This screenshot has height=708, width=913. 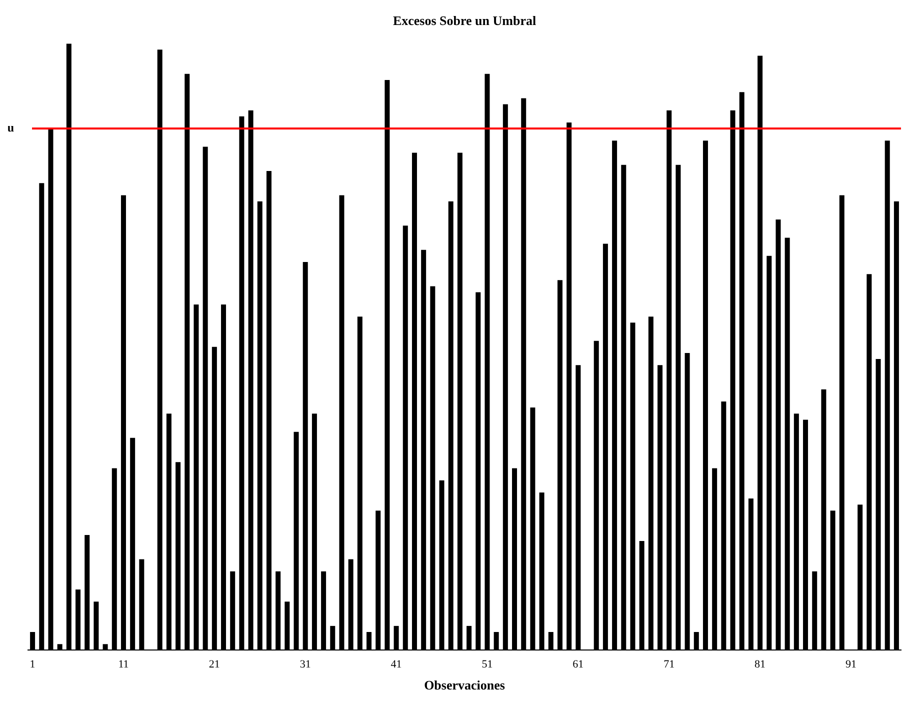 I want to click on x-tick-label: 61, so click(x=578, y=664).